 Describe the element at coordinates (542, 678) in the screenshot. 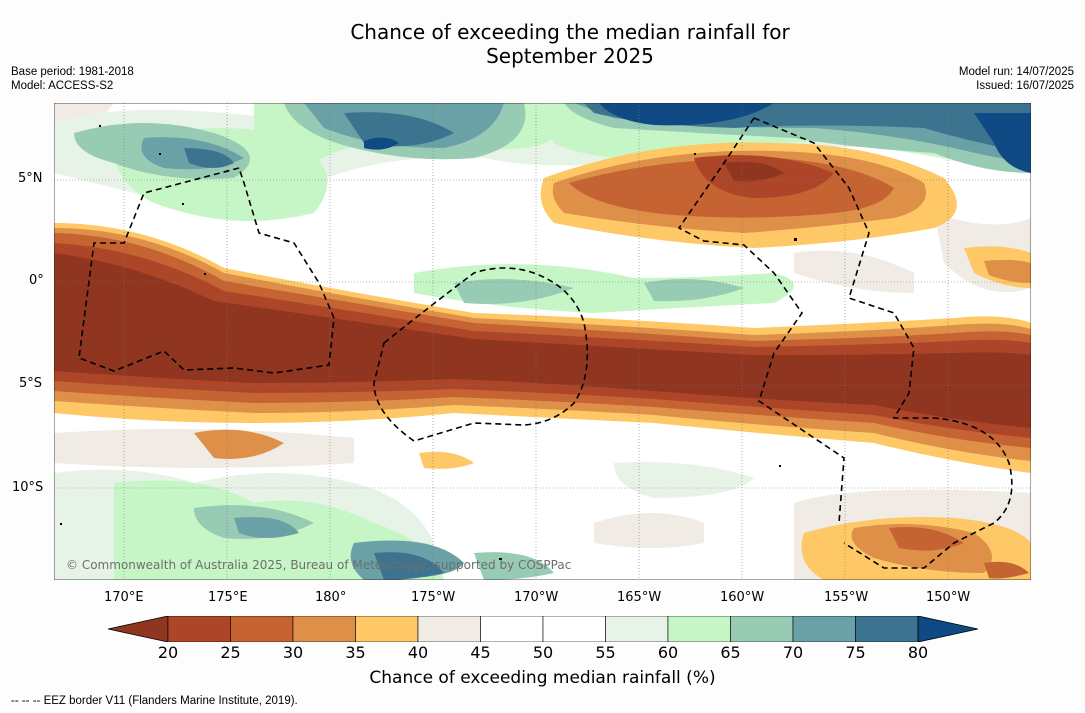

I see `colorbar-title: Chance of exceeding median rainfall (%)` at that location.